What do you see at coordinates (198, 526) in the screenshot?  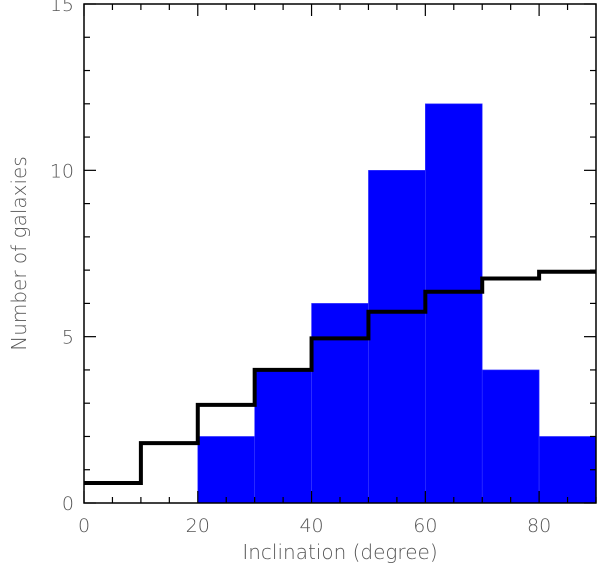 I see `x-tick-label: 20` at bounding box center [198, 526].